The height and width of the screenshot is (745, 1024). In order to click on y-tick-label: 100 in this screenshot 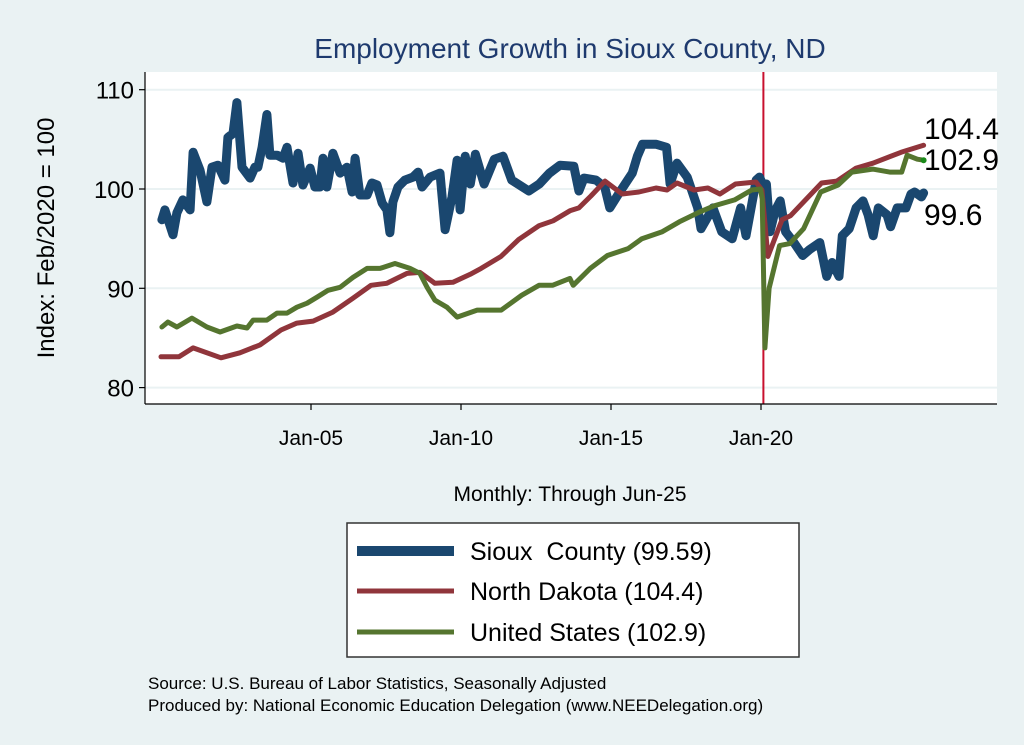, I will do `click(114, 190)`.